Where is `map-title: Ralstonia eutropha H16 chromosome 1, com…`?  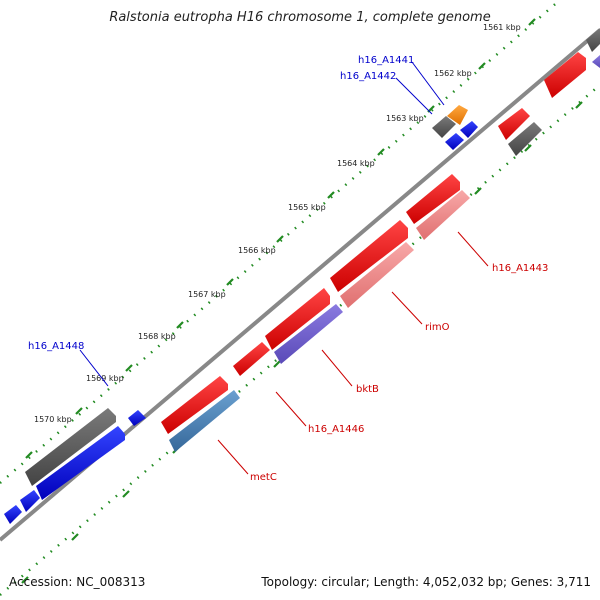 map-title: Ralstonia eutropha H16 chromosome 1, com… is located at coordinates (300, 17).